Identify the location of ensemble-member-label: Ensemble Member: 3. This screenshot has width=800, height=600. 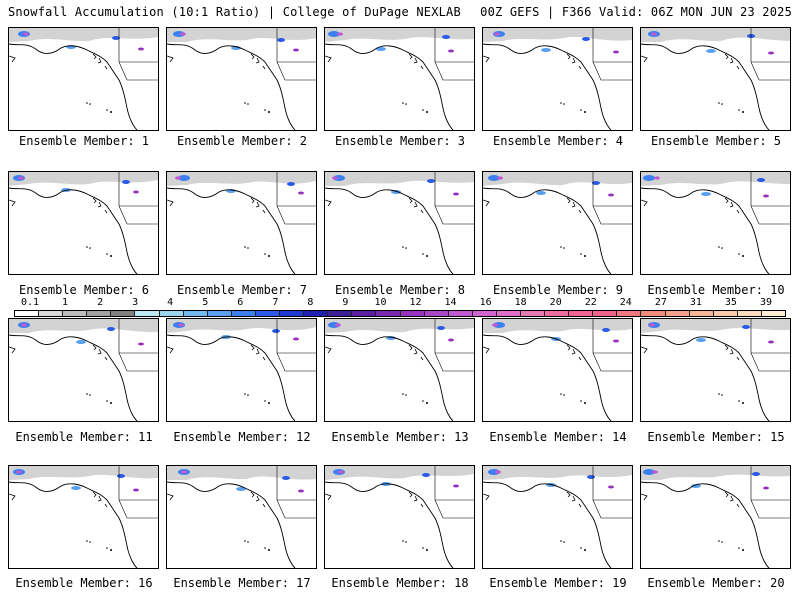
(400, 141).